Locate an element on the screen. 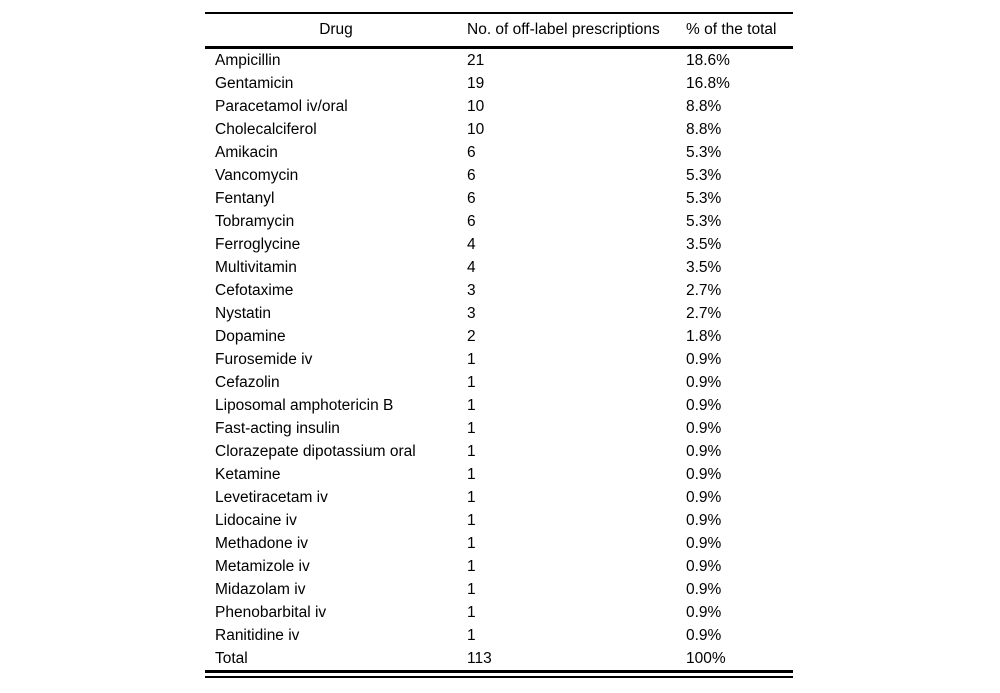  drug-name-cell: Furosemide iv is located at coordinates (264, 359).